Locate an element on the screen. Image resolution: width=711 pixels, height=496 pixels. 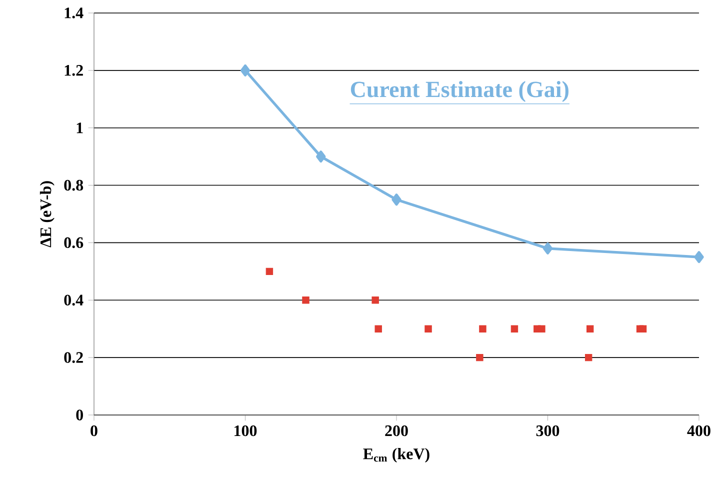
y-tick-label: 1 is located at coordinates (79, 128).